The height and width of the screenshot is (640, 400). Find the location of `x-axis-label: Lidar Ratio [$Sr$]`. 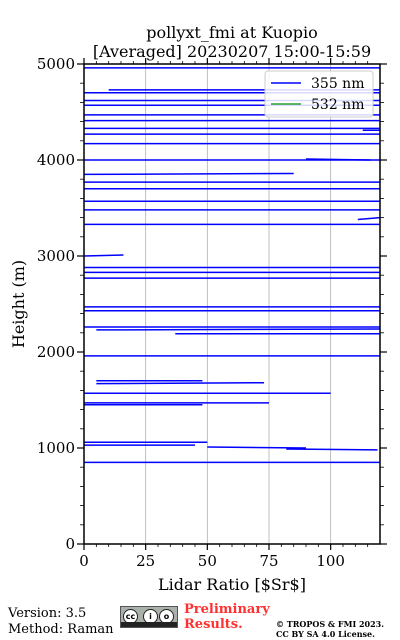

x-axis-label: Lidar Ratio [$Sr$] is located at coordinates (232, 584).